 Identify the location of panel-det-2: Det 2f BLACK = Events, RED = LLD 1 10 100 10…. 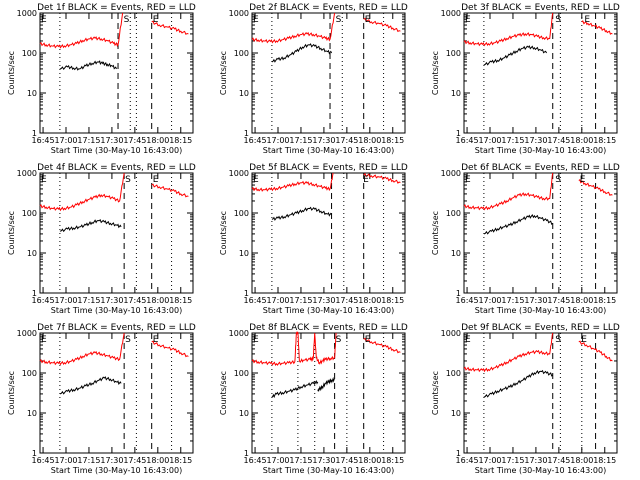
(313, 79).